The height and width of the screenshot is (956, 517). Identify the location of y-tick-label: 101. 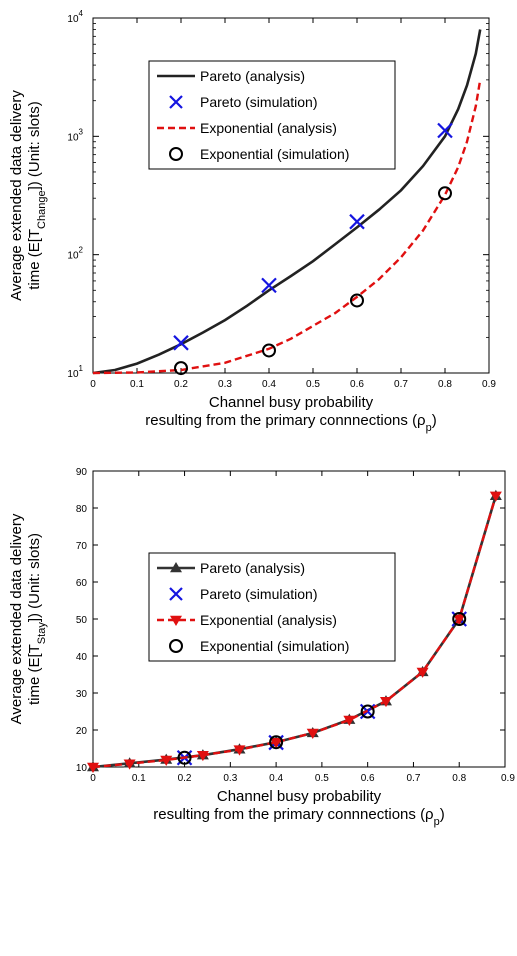
(75, 372).